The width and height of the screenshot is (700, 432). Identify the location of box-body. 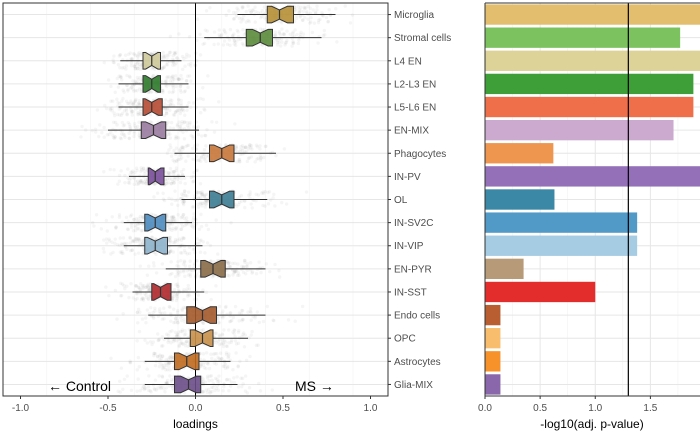
(259, 37).